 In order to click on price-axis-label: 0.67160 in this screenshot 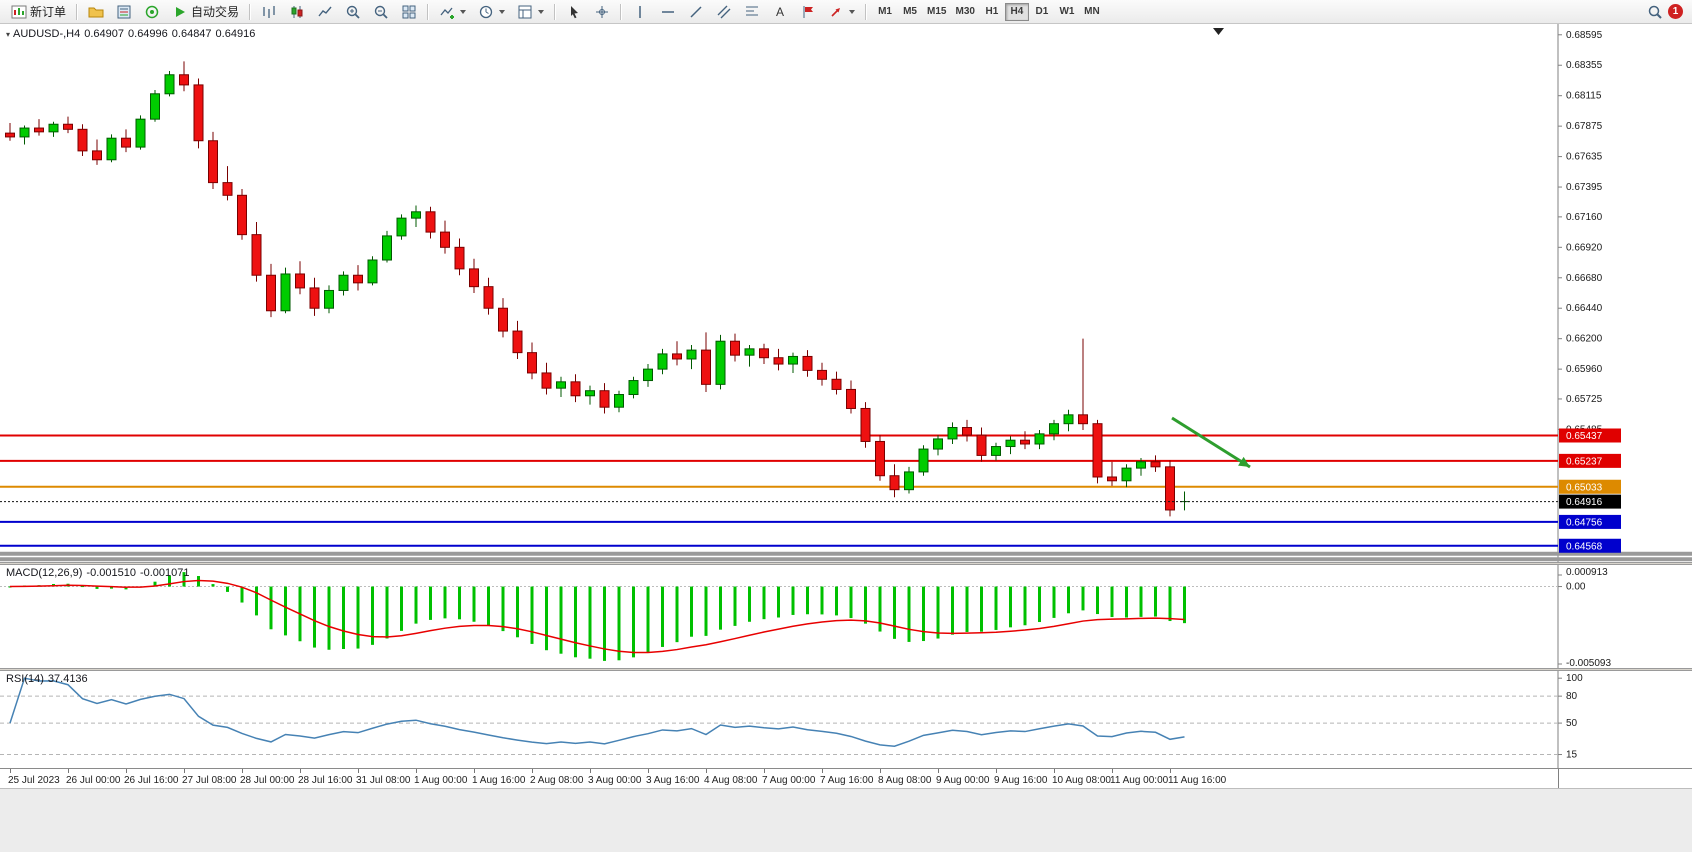, I will do `click(1584, 217)`.